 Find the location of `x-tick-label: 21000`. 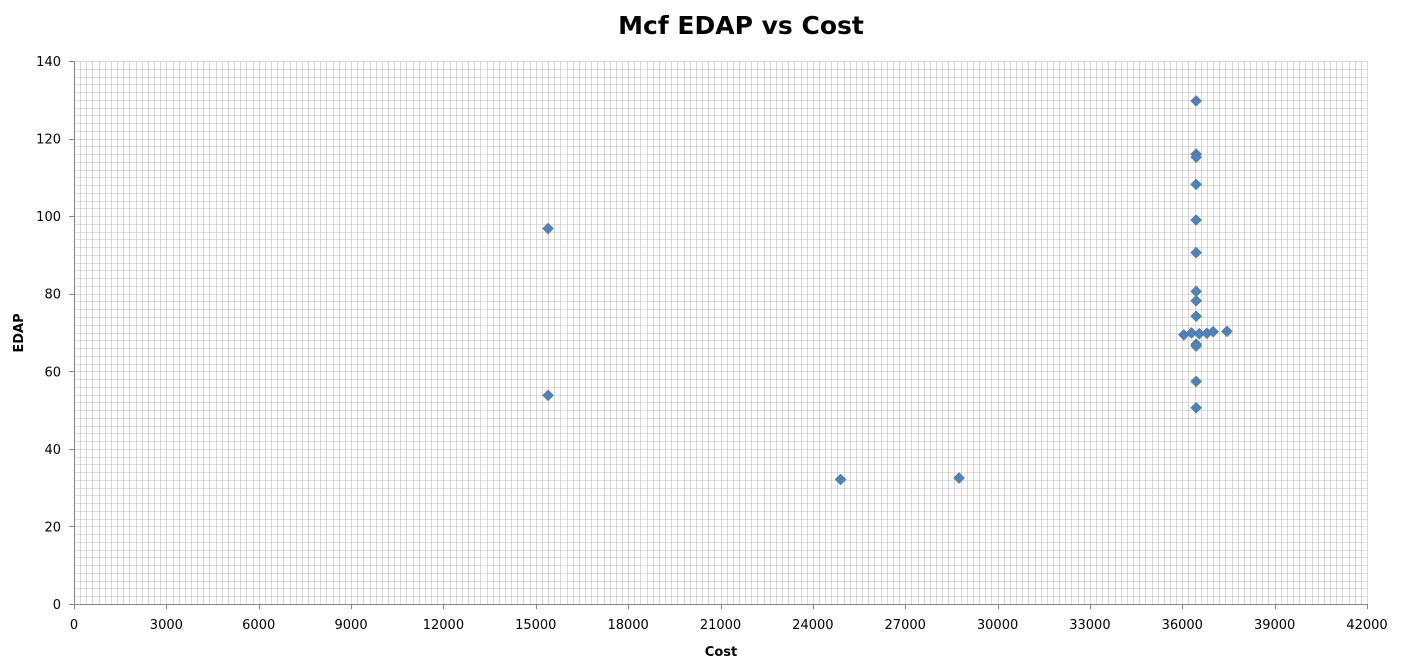

x-tick-label: 21000 is located at coordinates (720, 625).